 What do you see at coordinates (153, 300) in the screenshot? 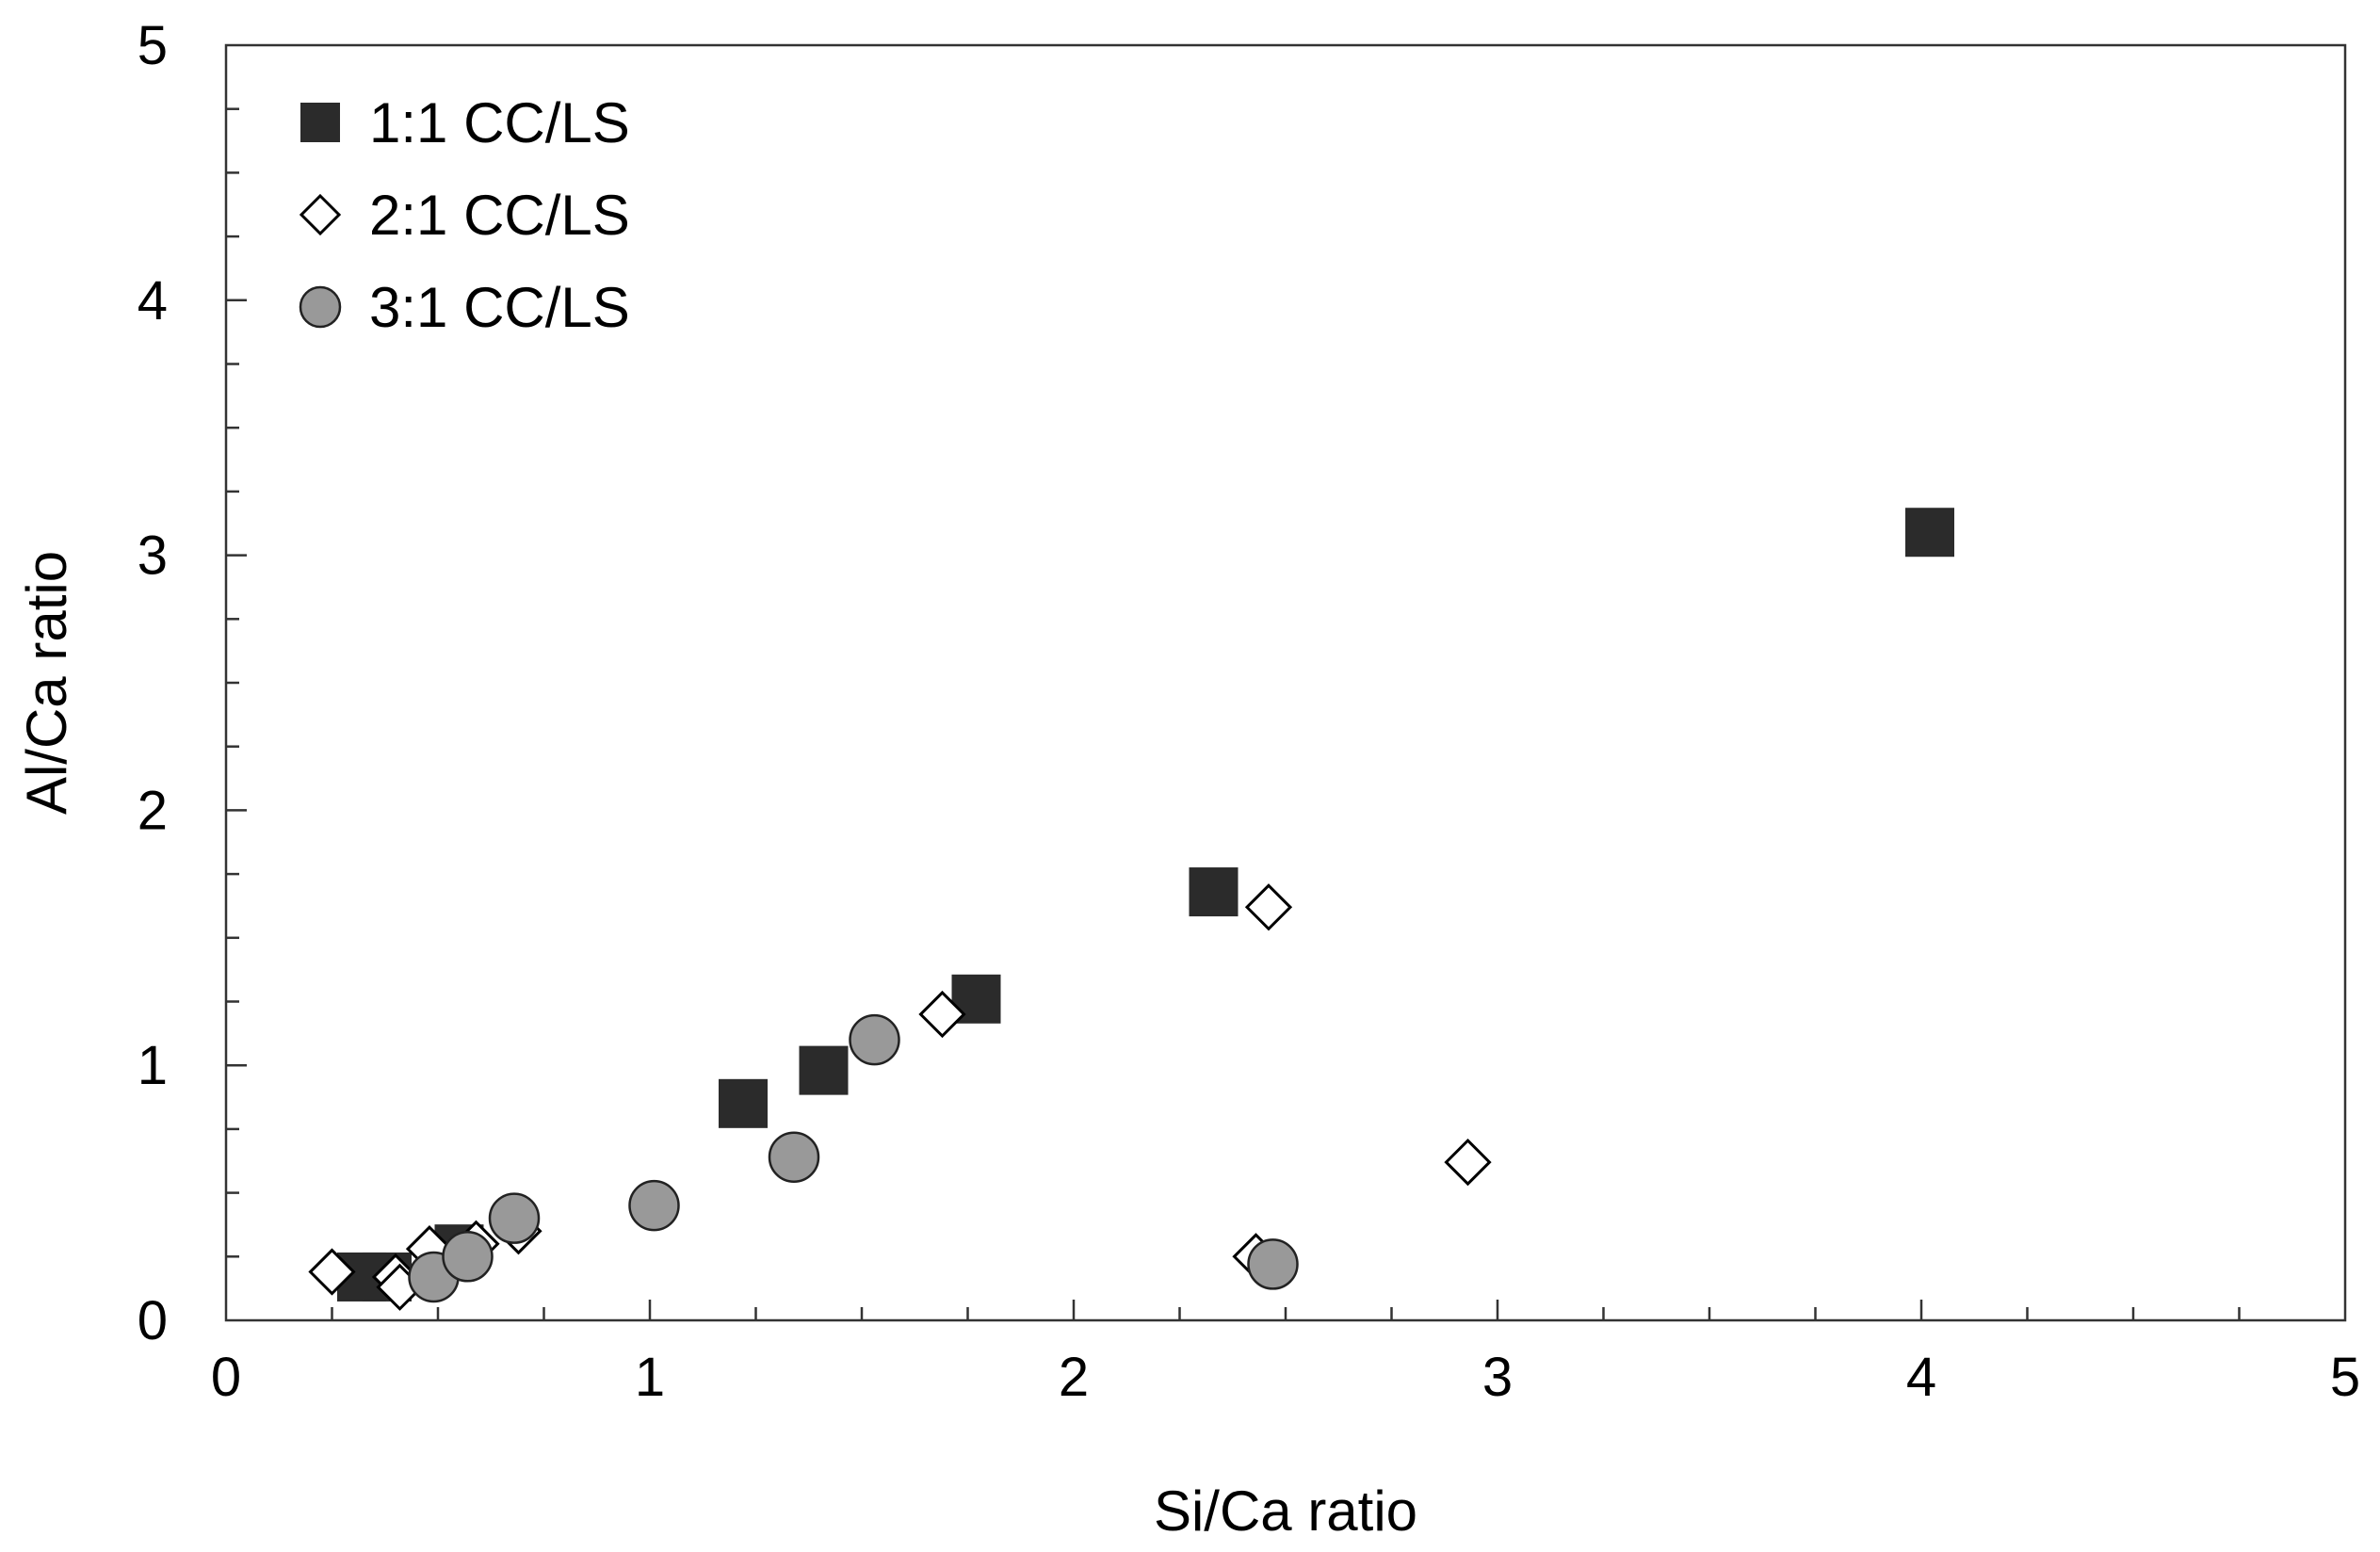
I see `y-tick-label: 4` at bounding box center [153, 300].